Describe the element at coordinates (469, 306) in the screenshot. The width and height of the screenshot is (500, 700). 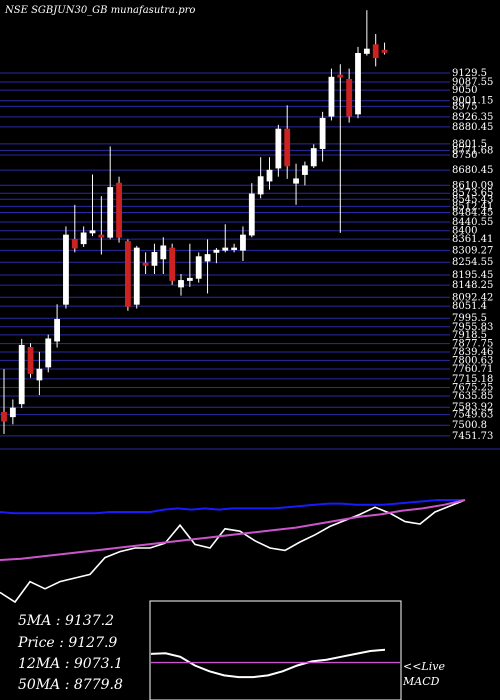
I see `y-tick-label: 8051.4` at that location.